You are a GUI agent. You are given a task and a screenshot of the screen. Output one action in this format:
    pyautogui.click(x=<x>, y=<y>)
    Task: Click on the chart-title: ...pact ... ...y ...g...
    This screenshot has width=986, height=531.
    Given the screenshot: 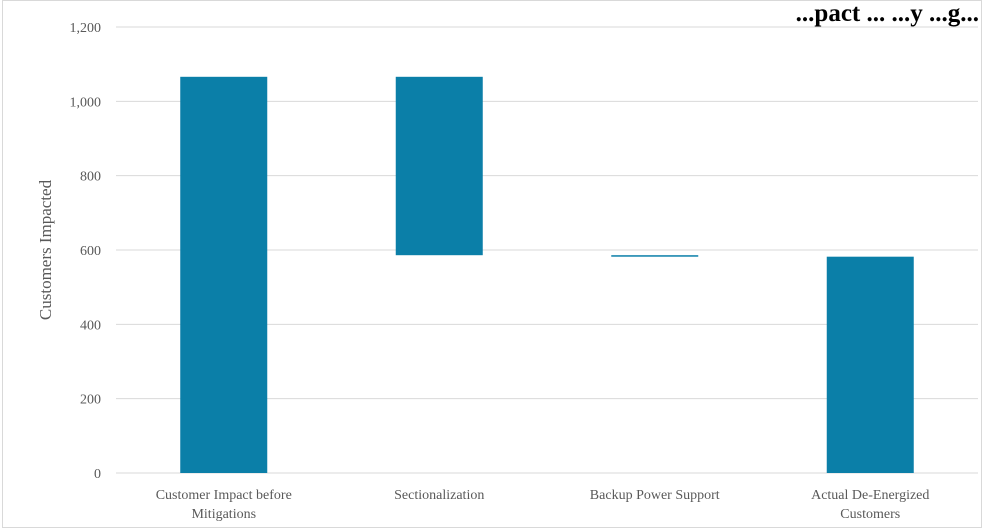 What is the action you would take?
    pyautogui.click(x=887, y=13)
    